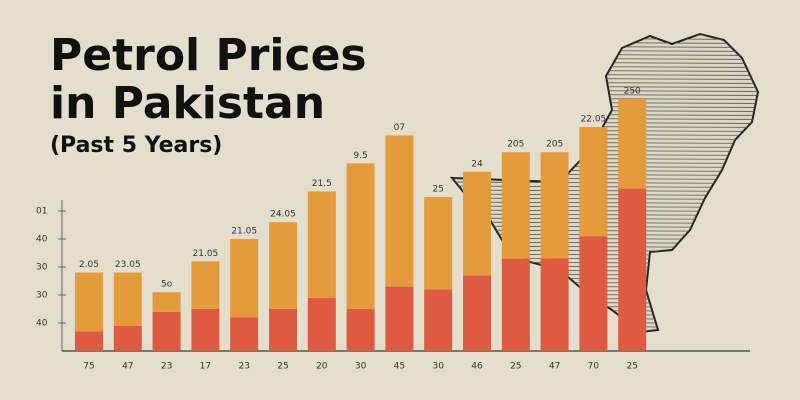 The image size is (800, 400). Describe the element at coordinates (41, 212) in the screenshot. I see `y-tick-label: 01` at that location.